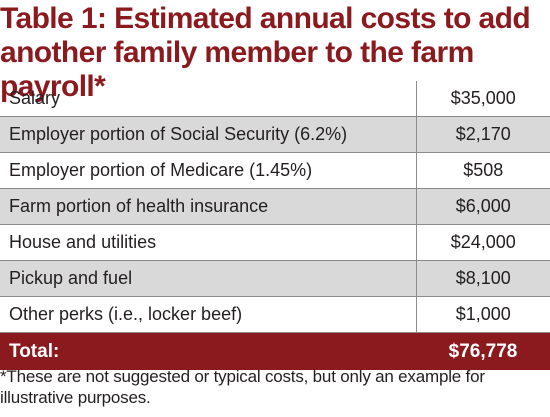  What do you see at coordinates (208, 278) in the screenshot?
I see `row-item-label: Pickup and fuel` at bounding box center [208, 278].